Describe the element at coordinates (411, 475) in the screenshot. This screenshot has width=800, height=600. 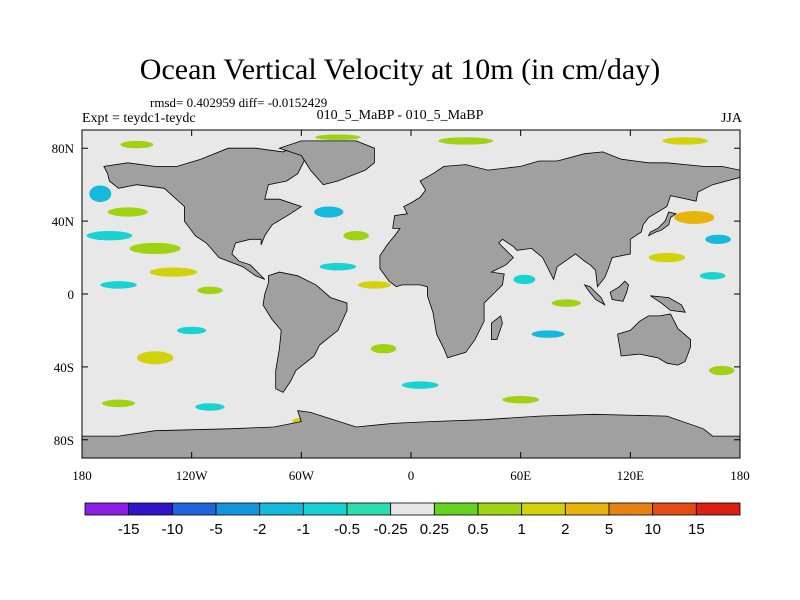
I see `x-tick-label: 0` at that location.